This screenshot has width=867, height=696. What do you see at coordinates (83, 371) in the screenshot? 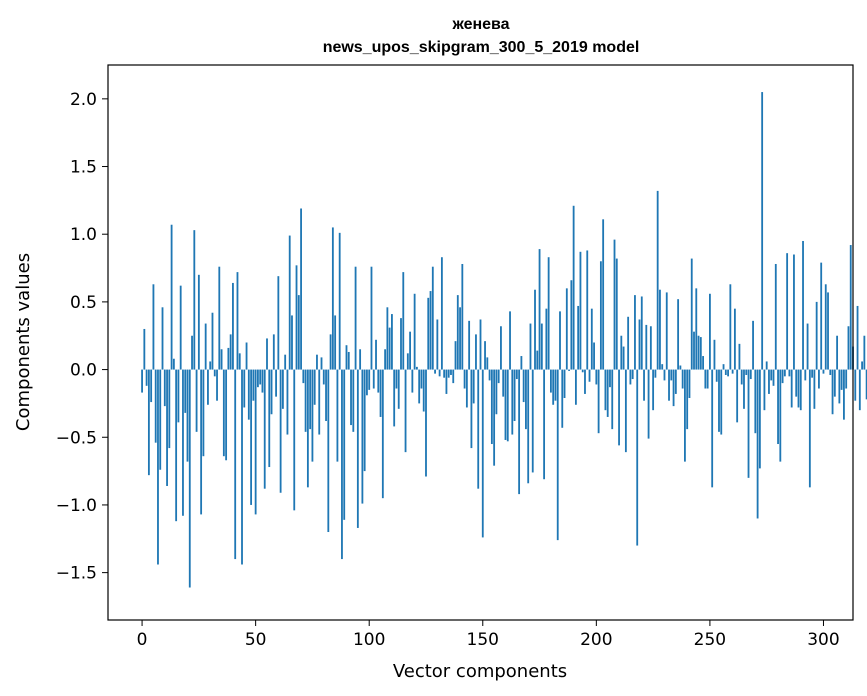
I see `y-tick-label: 0.0` at bounding box center [83, 371].